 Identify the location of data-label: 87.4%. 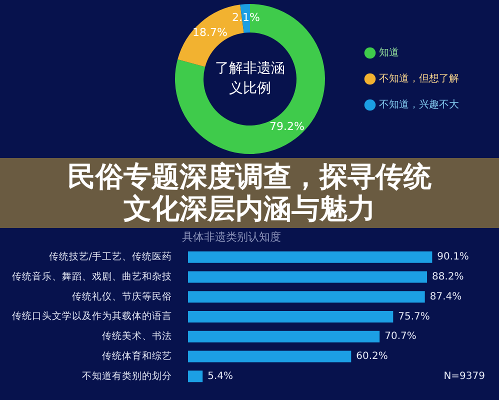
(446, 296).